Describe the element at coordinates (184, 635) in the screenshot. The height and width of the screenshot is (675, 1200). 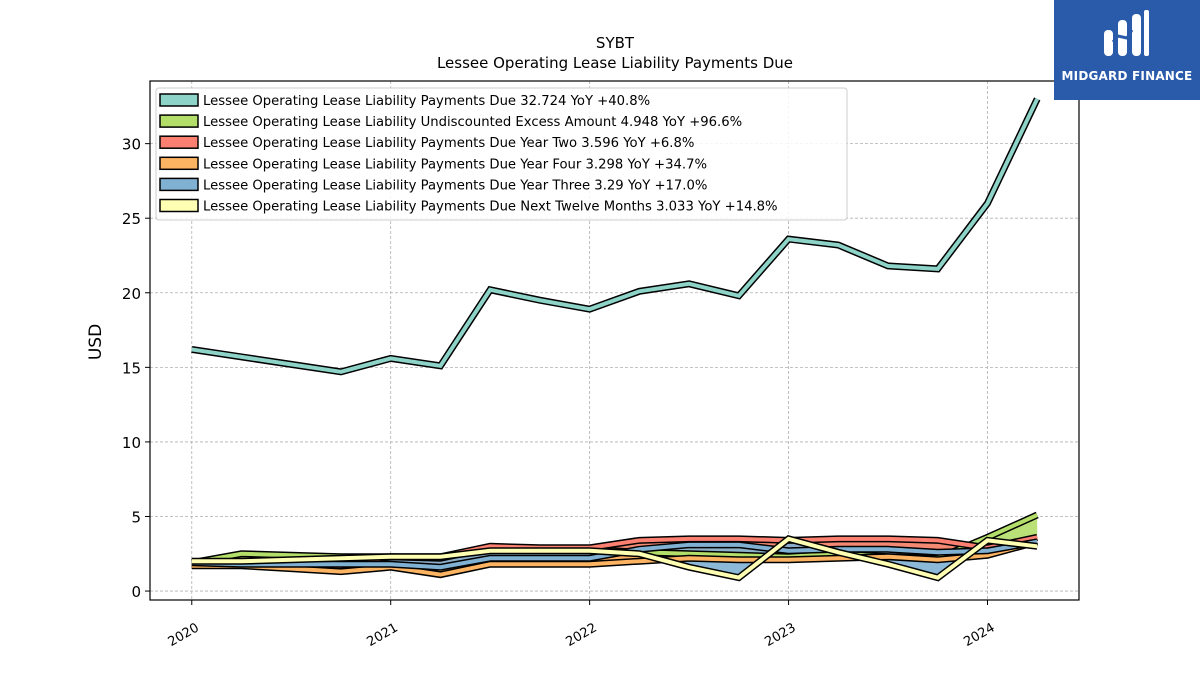
I see `x-tick-label: 2020` at that location.